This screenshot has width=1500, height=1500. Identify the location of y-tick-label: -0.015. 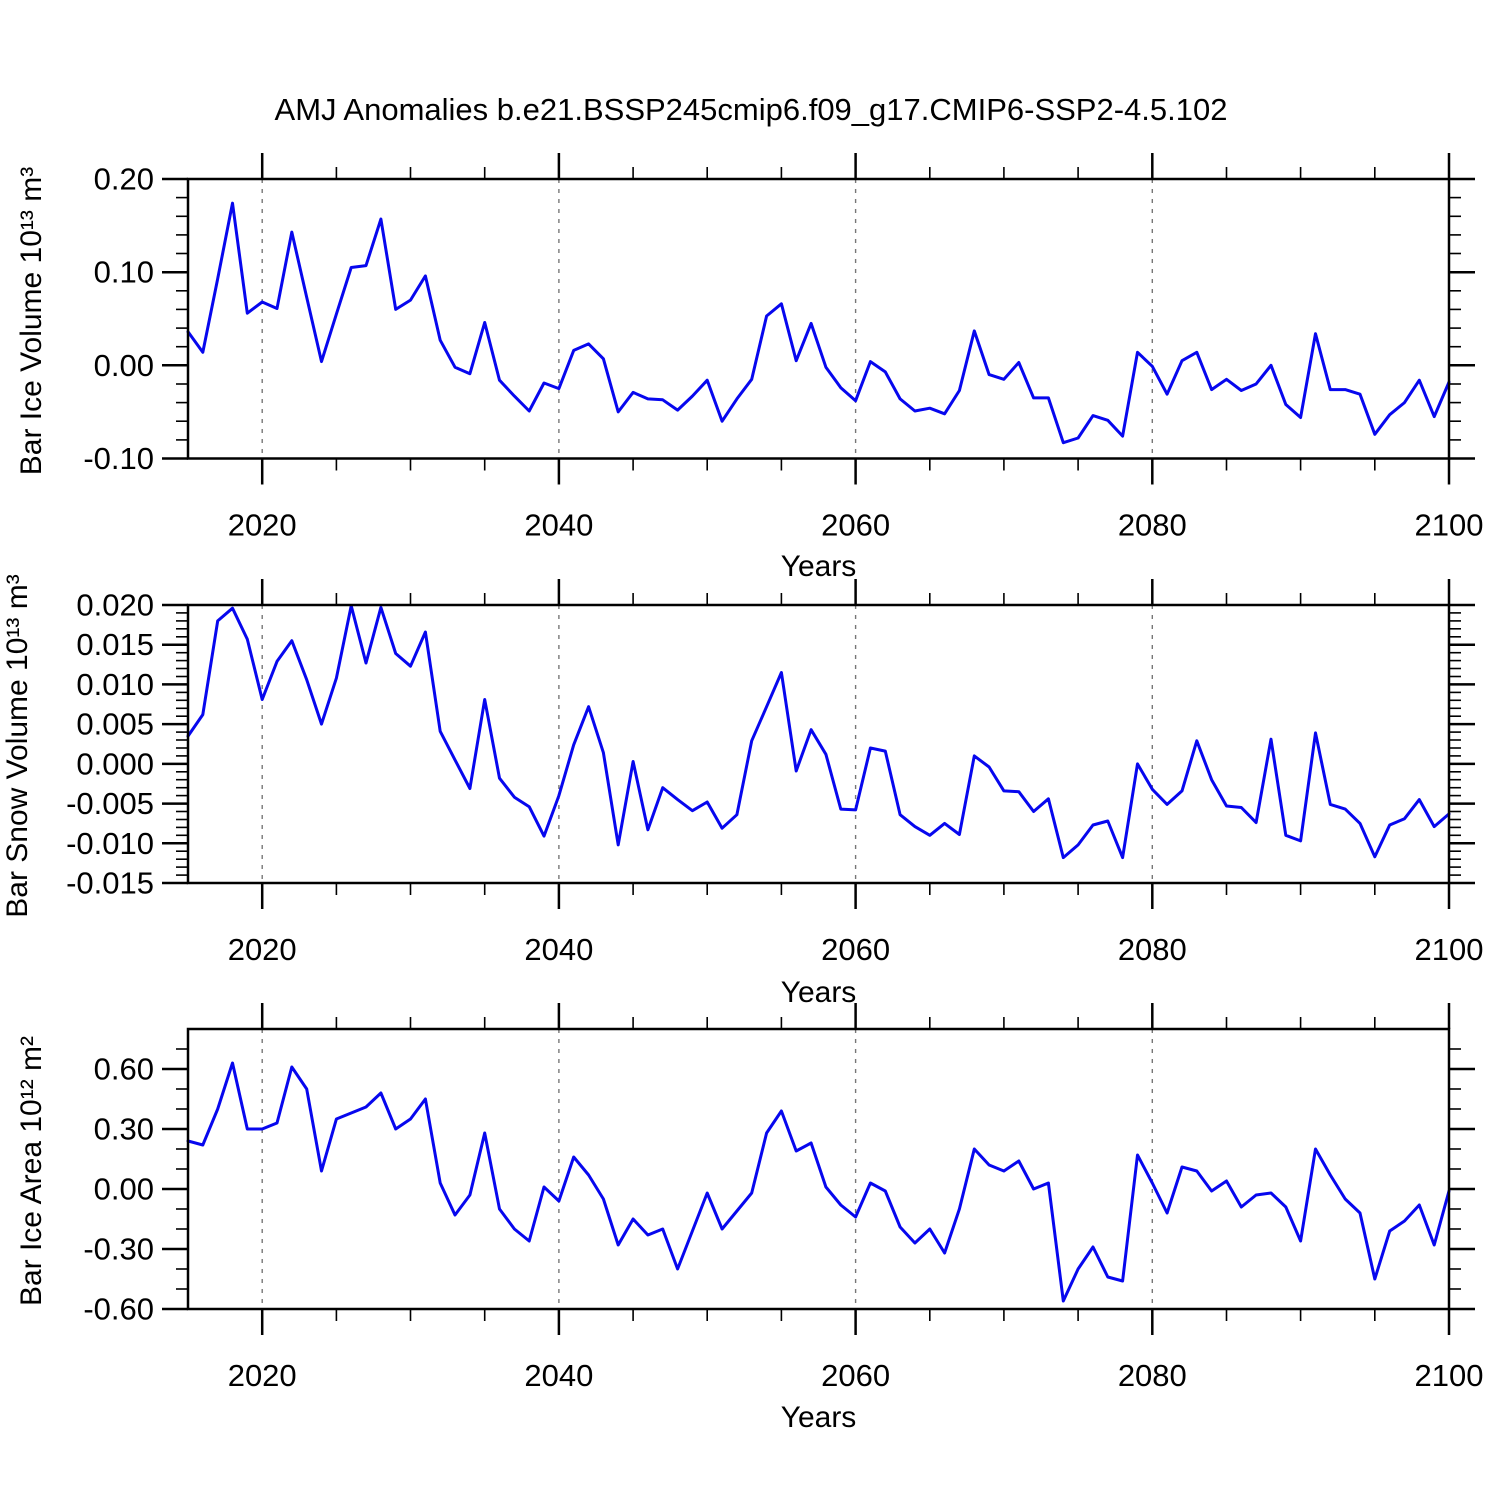
(110, 883).